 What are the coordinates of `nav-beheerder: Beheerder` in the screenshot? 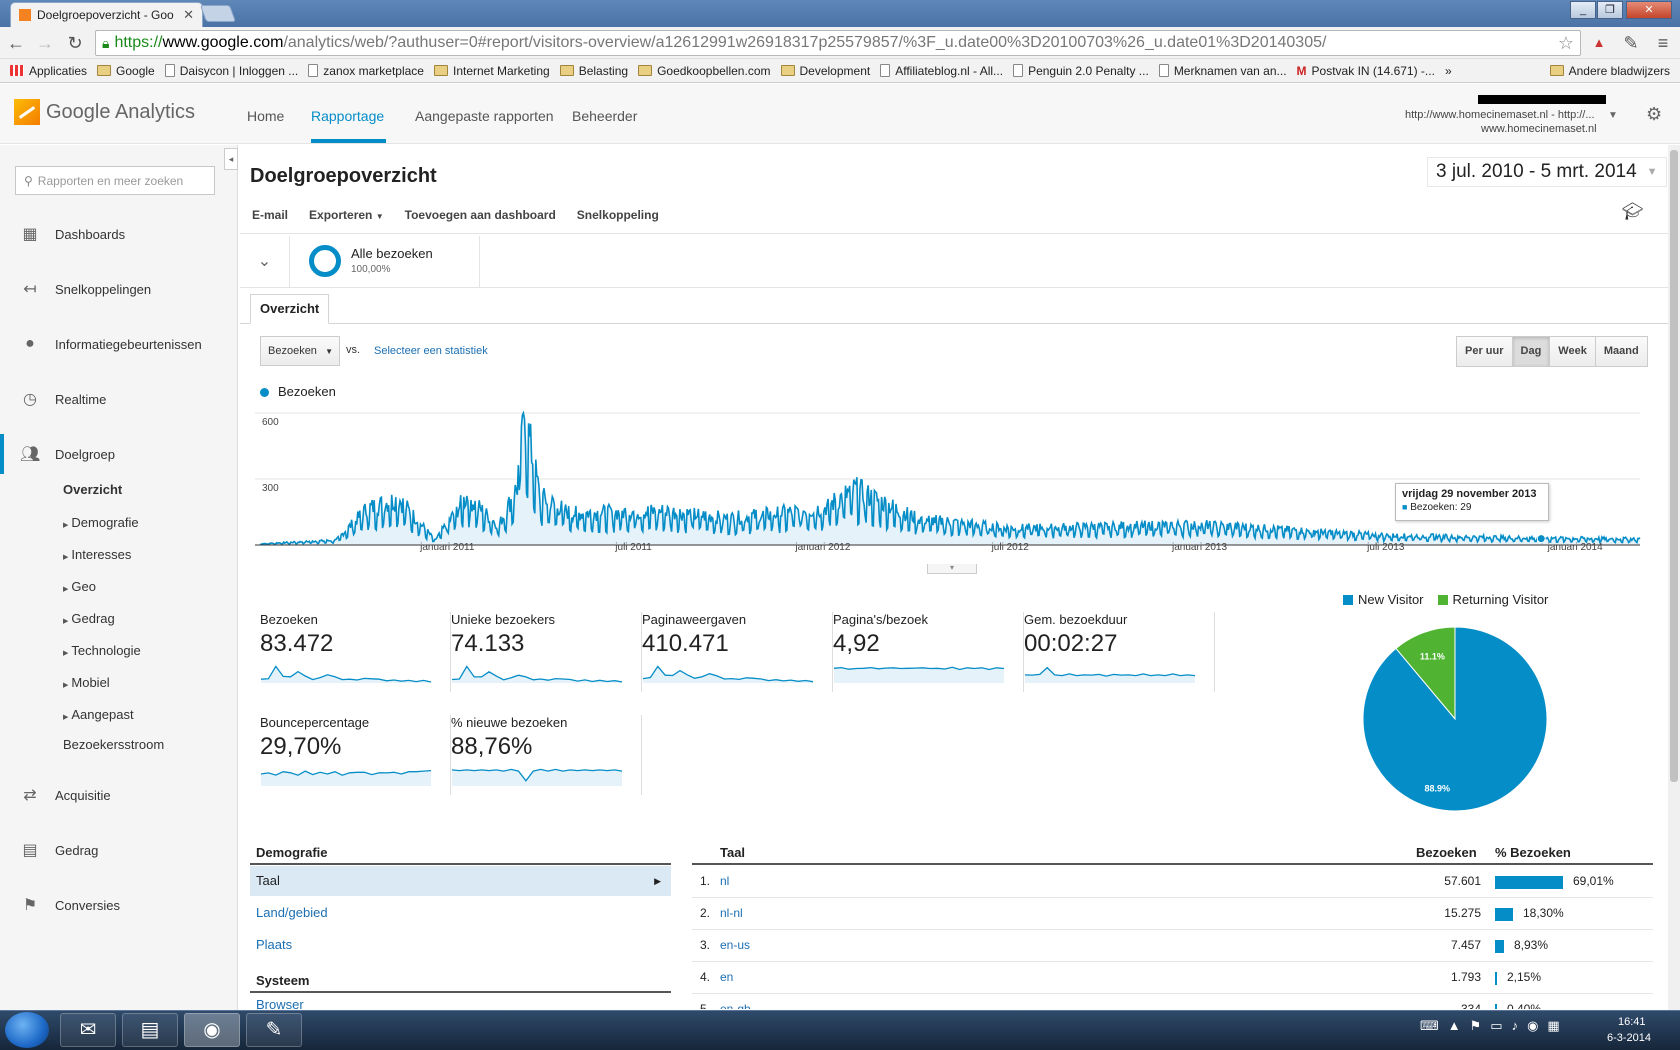 It's located at (605, 116).